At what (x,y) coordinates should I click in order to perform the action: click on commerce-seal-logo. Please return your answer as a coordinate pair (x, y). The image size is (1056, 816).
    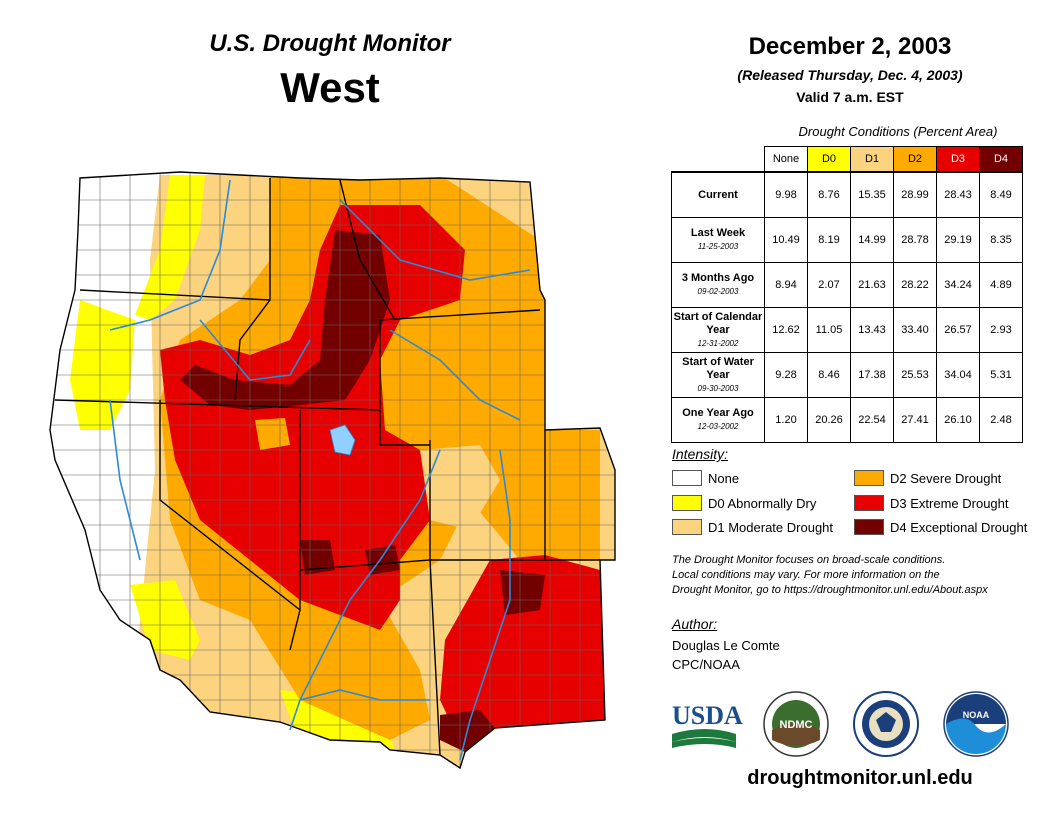
    Looking at the image, I should click on (886, 724).